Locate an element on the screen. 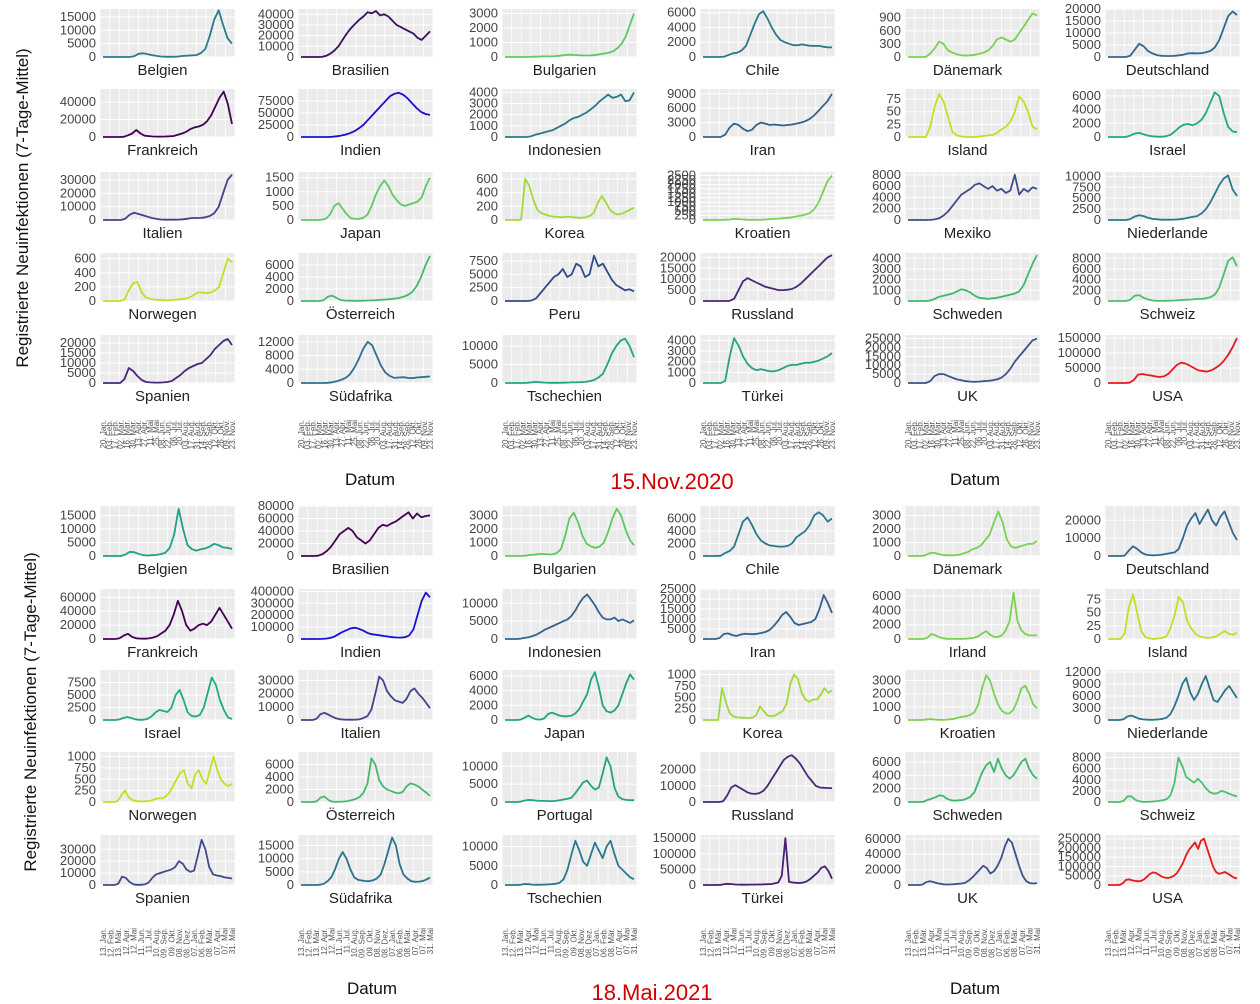 The image size is (1260, 1004). y-tick-label: 6000 is located at coordinates (279, 764).